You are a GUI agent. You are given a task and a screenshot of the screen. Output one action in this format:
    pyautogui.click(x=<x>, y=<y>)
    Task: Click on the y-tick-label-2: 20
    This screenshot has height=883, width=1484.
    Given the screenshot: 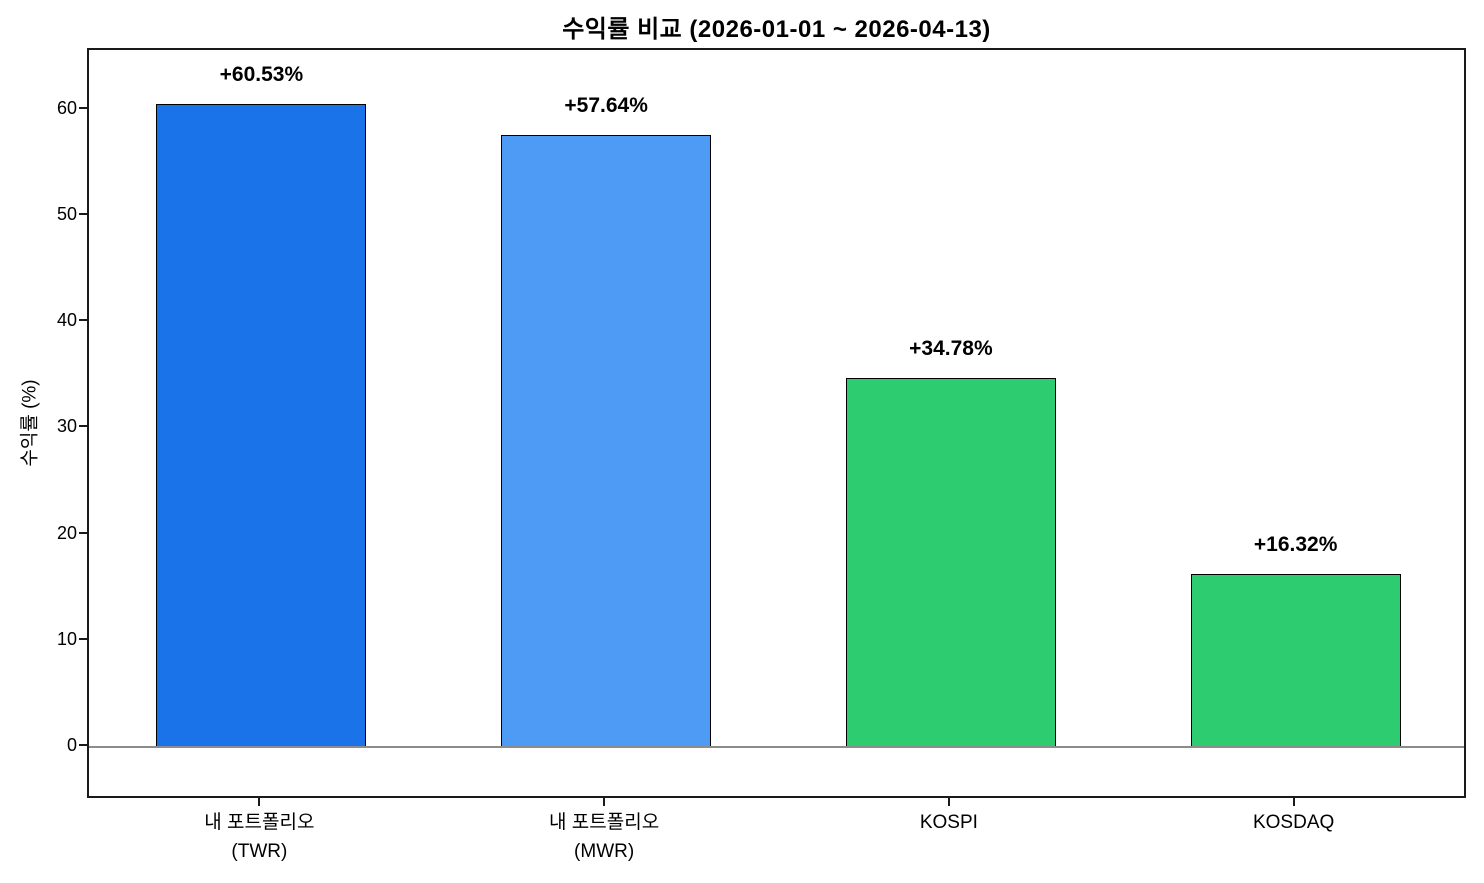 What is the action you would take?
    pyautogui.click(x=66, y=532)
    